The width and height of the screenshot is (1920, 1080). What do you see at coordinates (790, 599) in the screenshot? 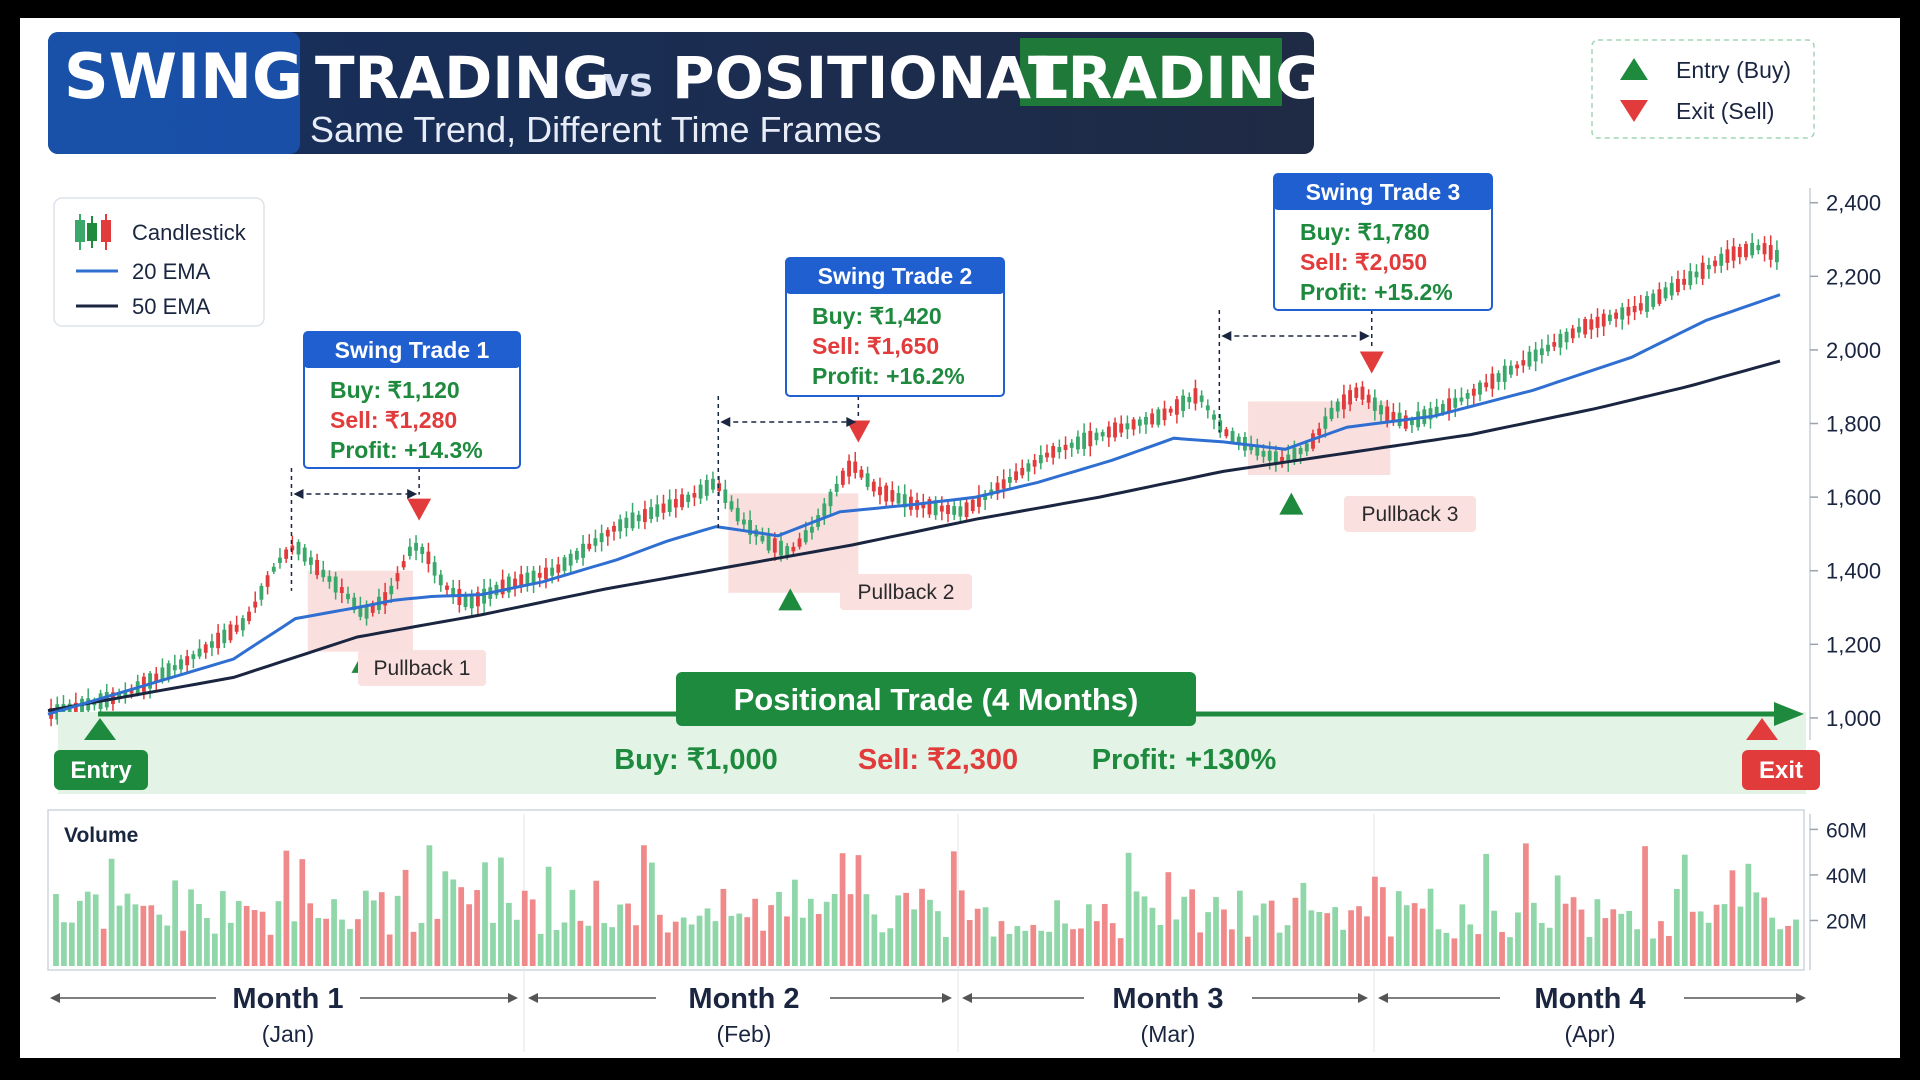
I see `swing-entry-marker` at bounding box center [790, 599].